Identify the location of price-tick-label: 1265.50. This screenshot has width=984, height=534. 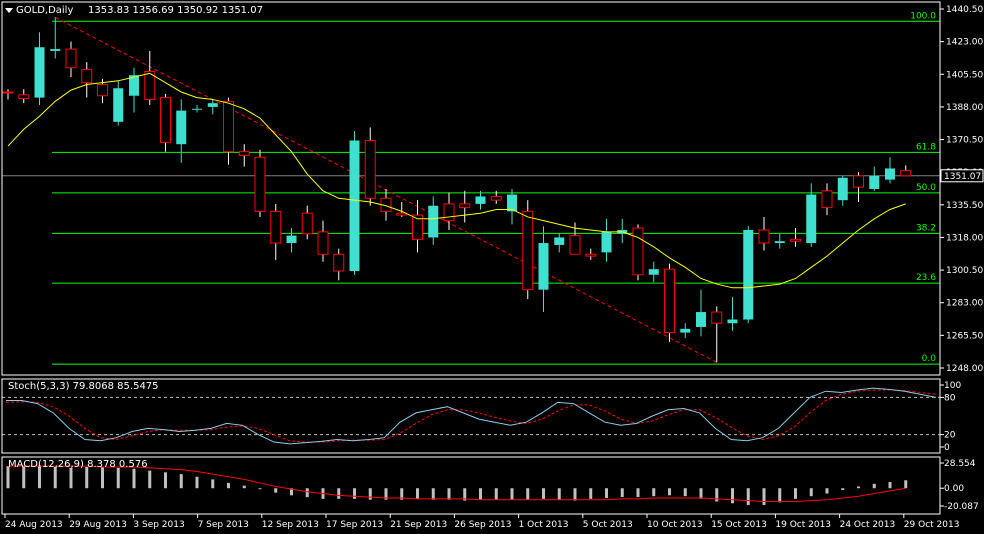
(964, 336).